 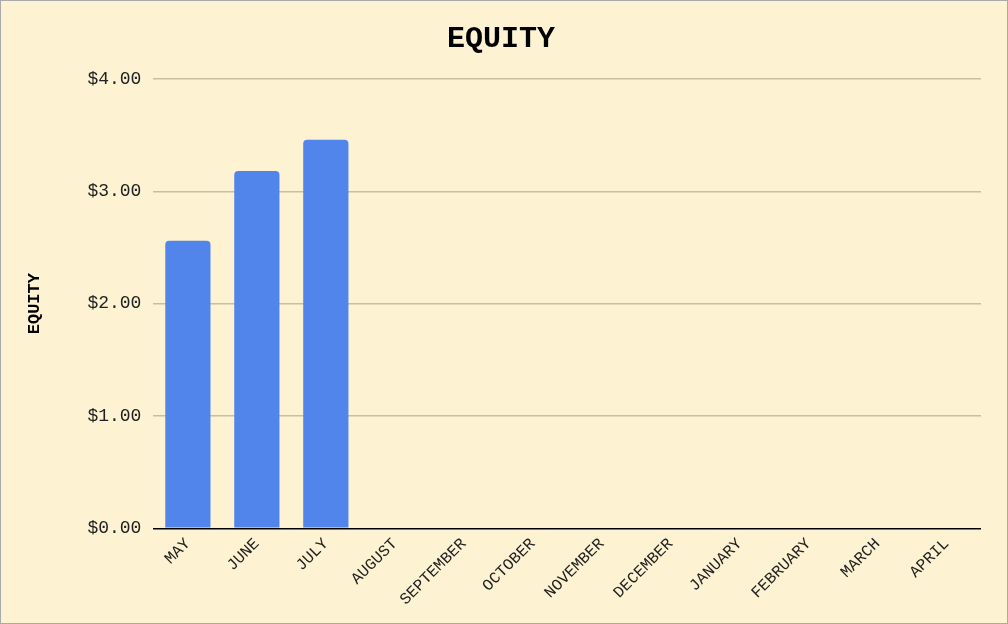 What do you see at coordinates (501, 38) in the screenshot?
I see `chart-title: EQUITY` at bounding box center [501, 38].